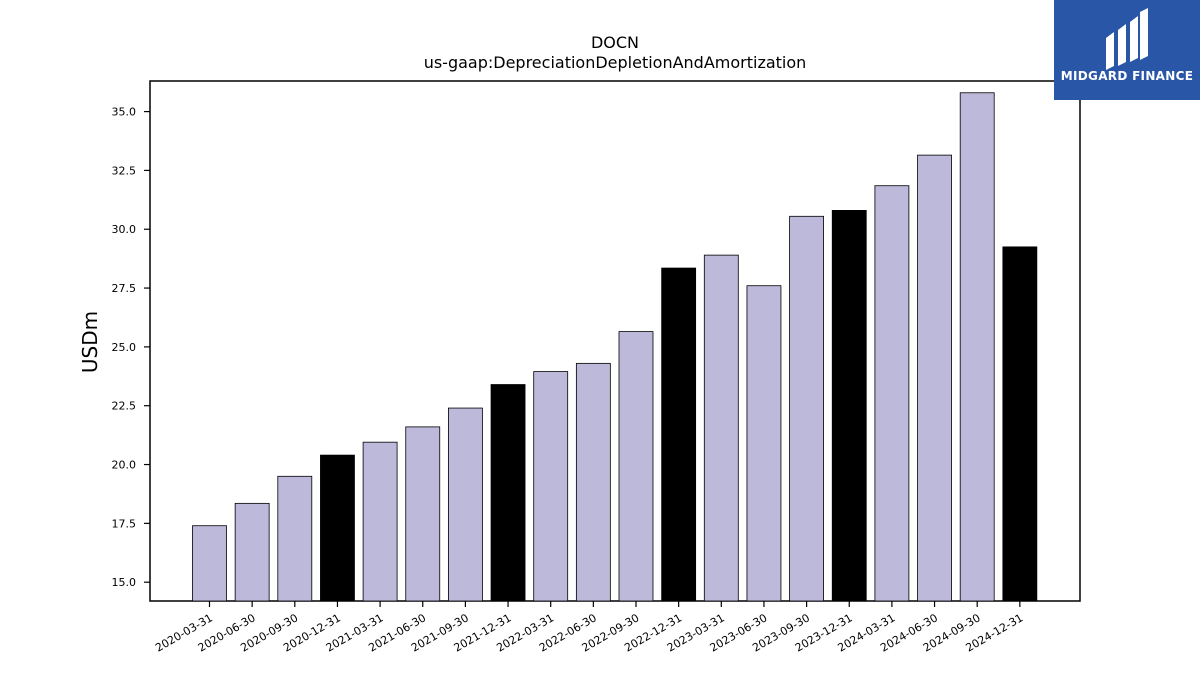  Describe the element at coordinates (124, 347) in the screenshot. I see `y-tick-label: 25.0` at that location.